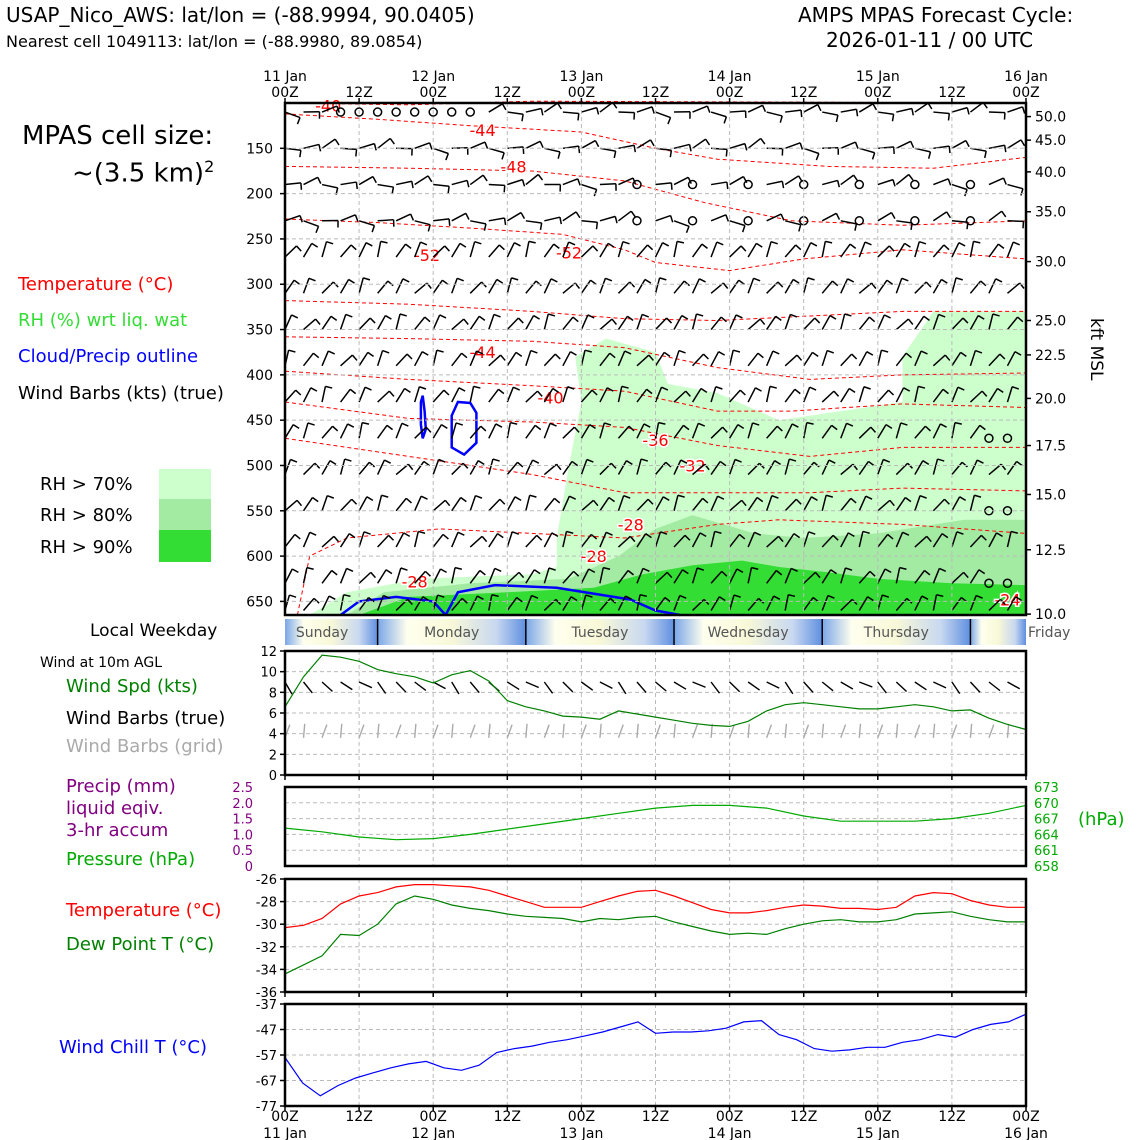 Image resolution: width=1140 pixels, height=1140 pixels. Describe the element at coordinates (513, 166) in the screenshot. I see `temperature-contour-label: -48` at that location.